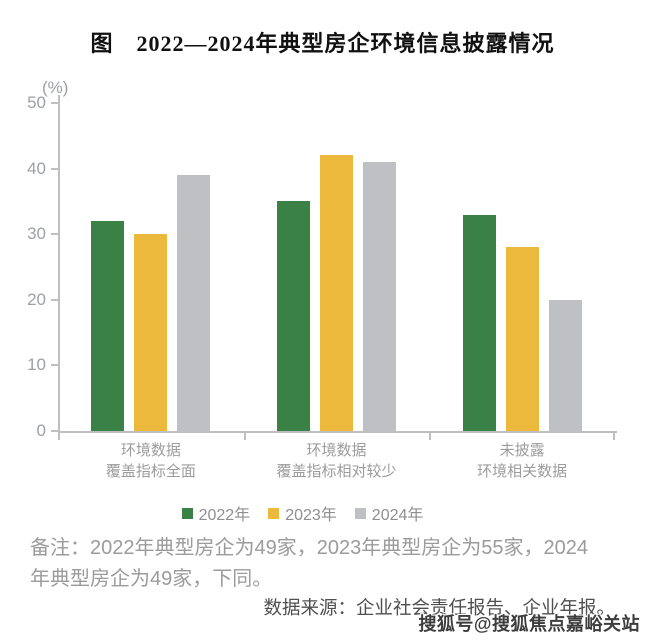 Image resolution: width=645 pixels, height=641 pixels. I want to click on x-category-label: 环境数据覆盖指标全面, so click(151, 461).